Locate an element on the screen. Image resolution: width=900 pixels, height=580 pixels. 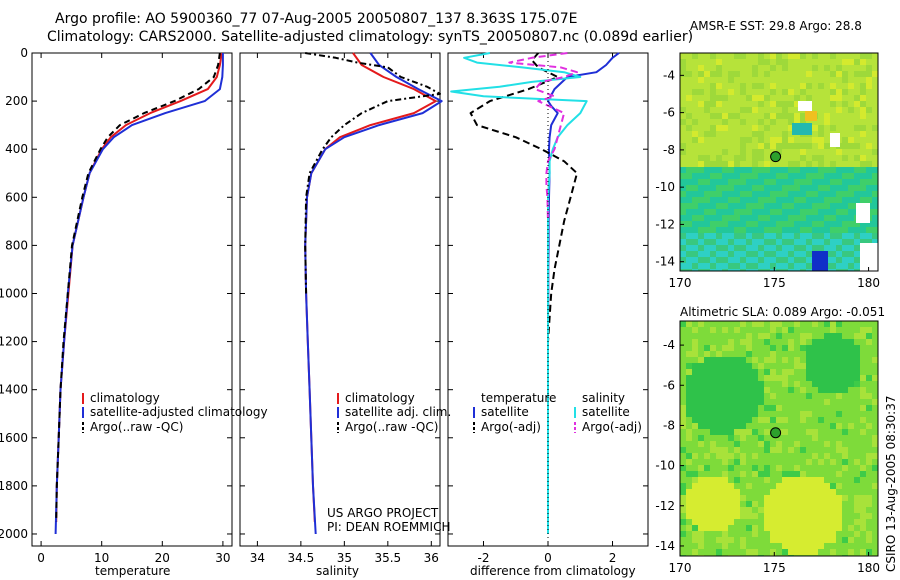
x-tick-label: 2 is located at coordinates (613, 558).